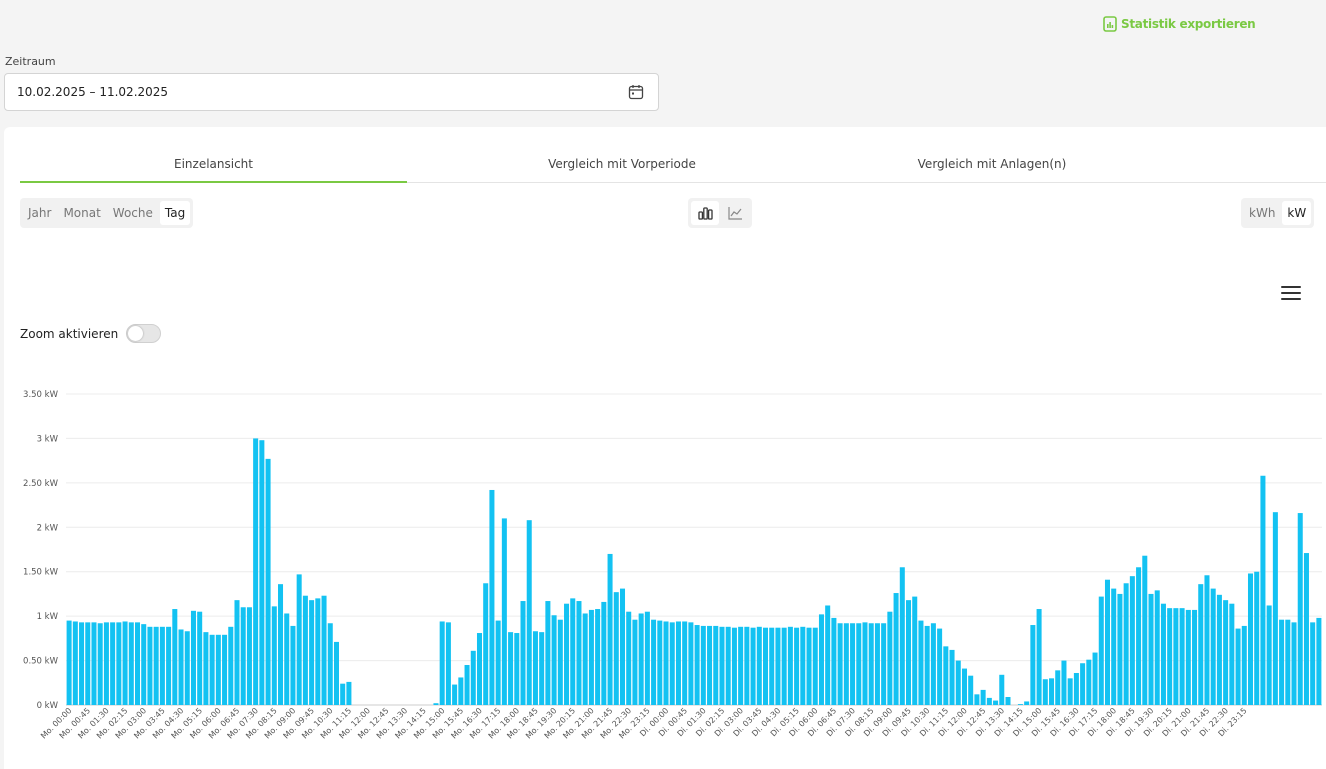  Describe the element at coordinates (1262, 213) in the screenshot. I see `unit-kwh: kWh` at that location.